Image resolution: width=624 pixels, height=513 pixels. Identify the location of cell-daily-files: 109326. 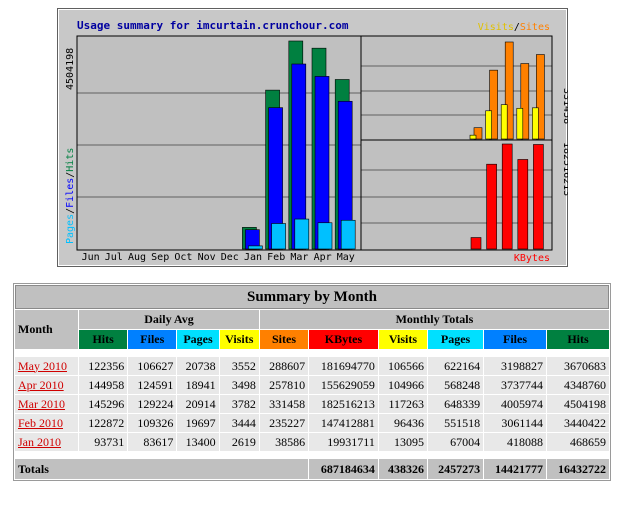
(152, 423).